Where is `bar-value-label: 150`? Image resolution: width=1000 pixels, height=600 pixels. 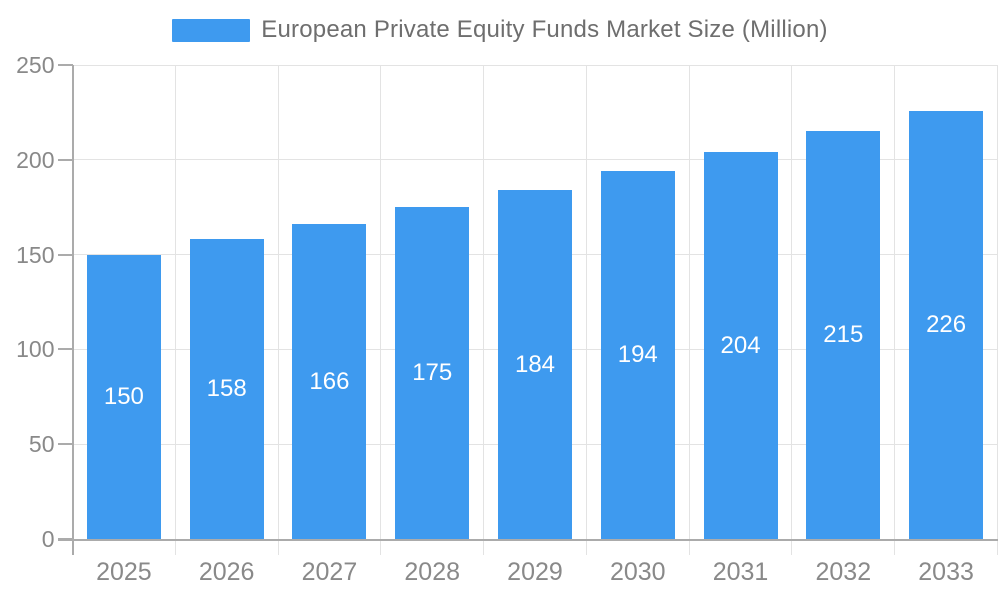 bar-value-label: 150 is located at coordinates (123, 396).